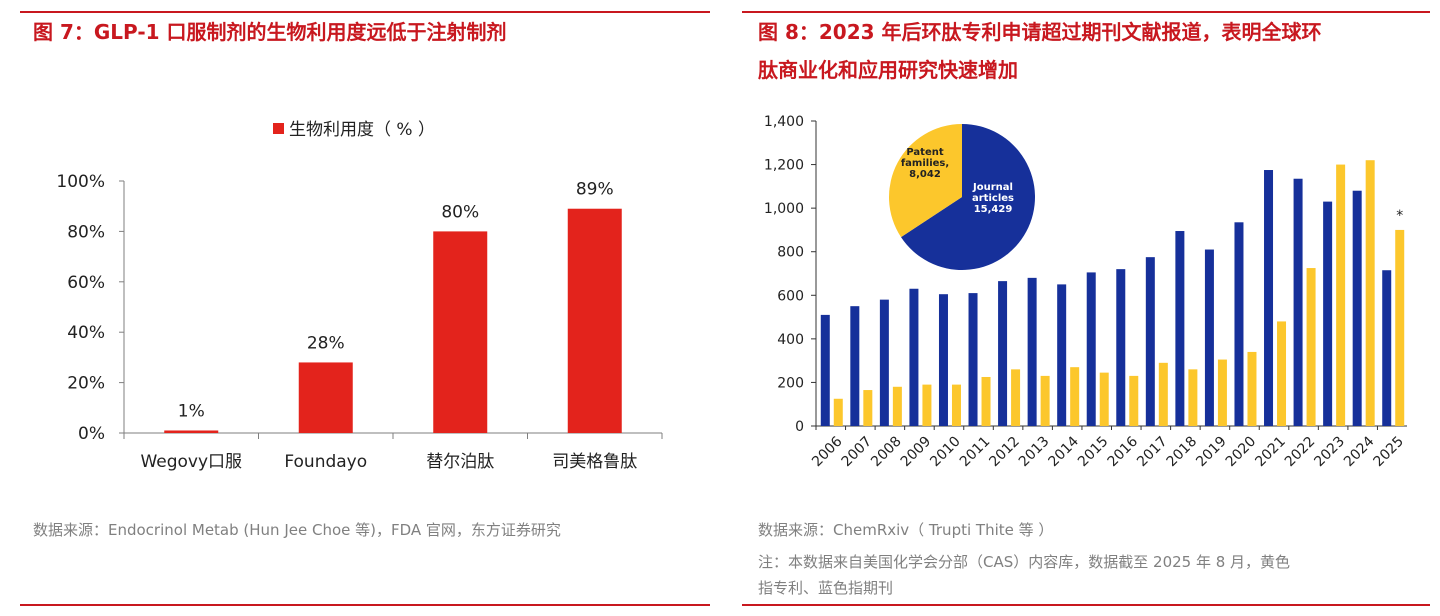 This screenshot has height=616, width=1440. What do you see at coordinates (827, 451) in the screenshot?
I see `x-tick-label: 2006` at bounding box center [827, 451].